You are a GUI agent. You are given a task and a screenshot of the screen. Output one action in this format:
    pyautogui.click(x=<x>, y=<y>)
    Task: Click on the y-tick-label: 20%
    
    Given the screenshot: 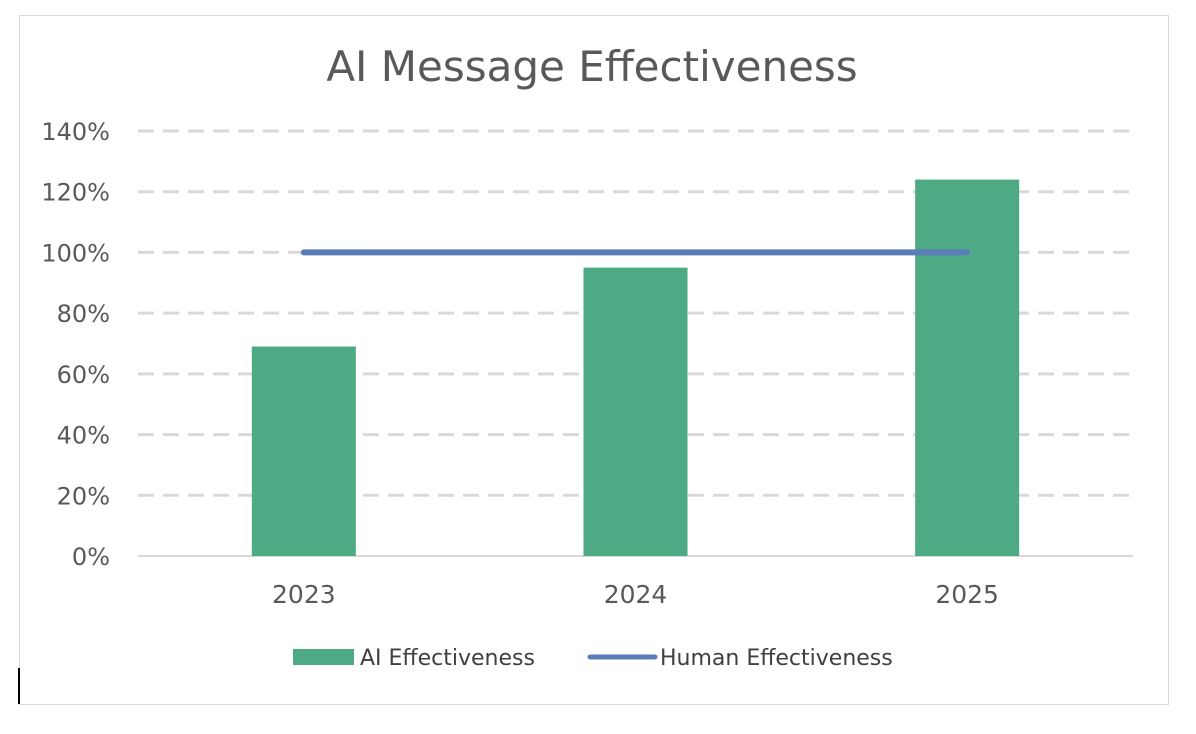 What is the action you would take?
    pyautogui.click(x=83, y=496)
    